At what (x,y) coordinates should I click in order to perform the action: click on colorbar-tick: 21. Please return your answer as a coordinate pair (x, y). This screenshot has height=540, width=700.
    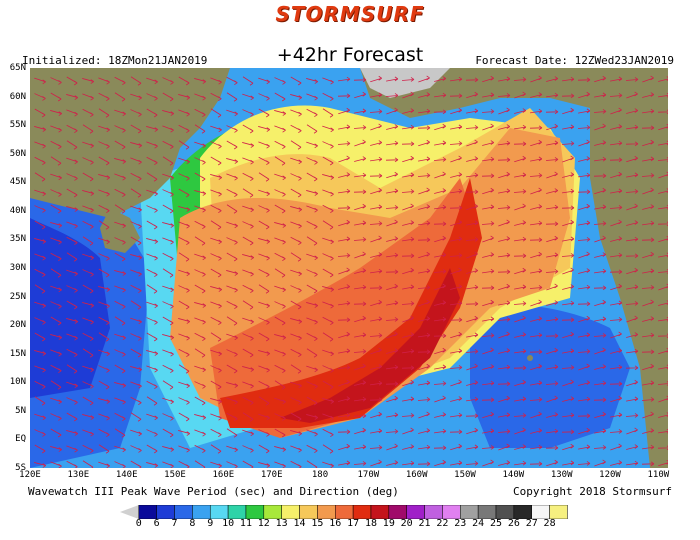
    Looking at the image, I should click on (424, 523).